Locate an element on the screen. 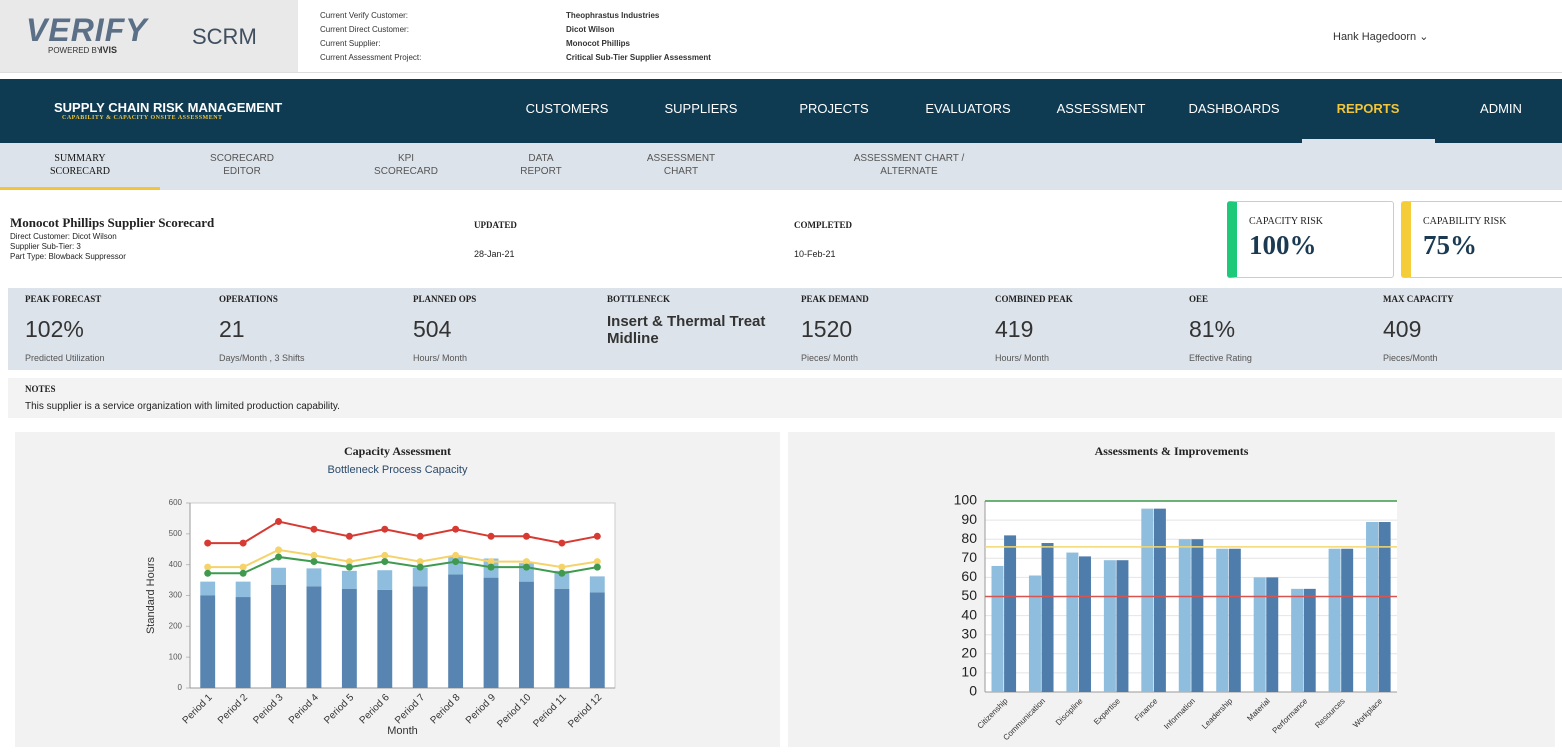 This screenshot has height=752, width=1562. x-tick-label: Period 7 is located at coordinates (410, 709).